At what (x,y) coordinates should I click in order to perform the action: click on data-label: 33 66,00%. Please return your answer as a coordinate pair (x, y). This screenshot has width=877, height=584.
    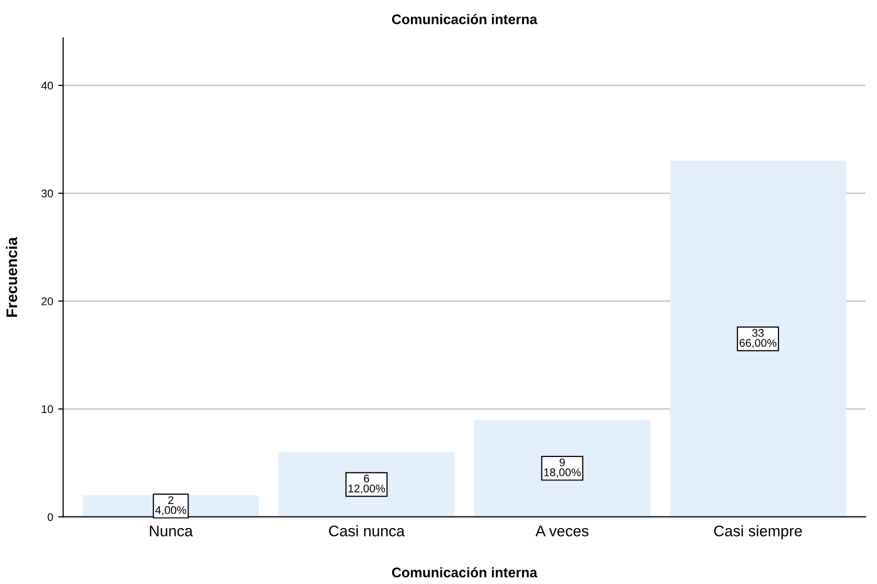
    Looking at the image, I should click on (758, 338).